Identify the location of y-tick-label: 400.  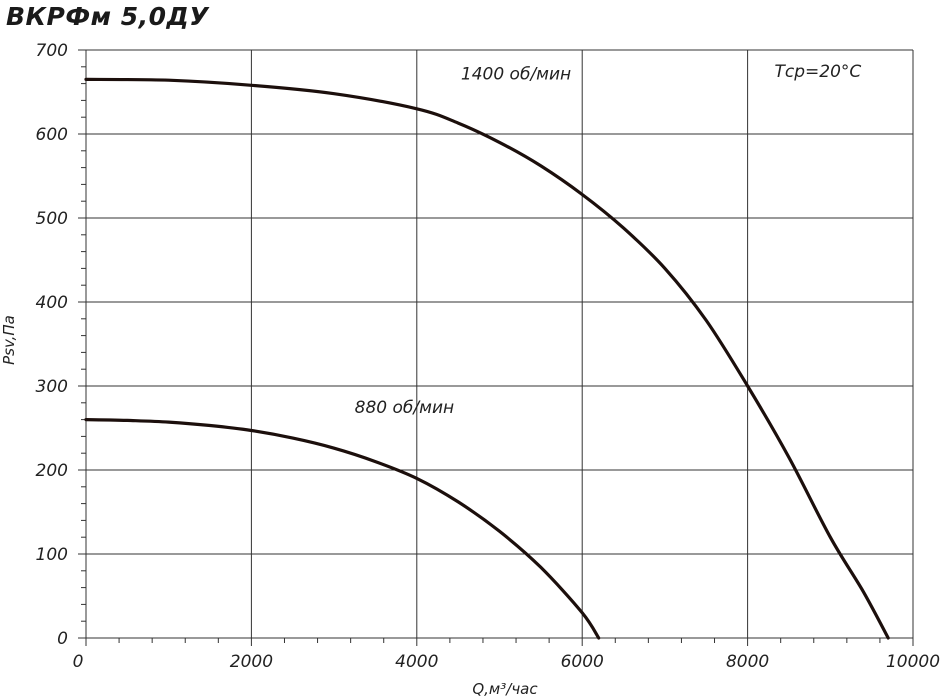
(52, 303).